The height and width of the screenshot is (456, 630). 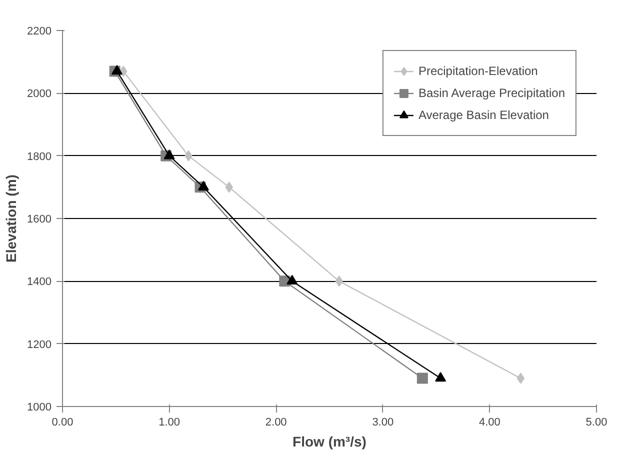 What do you see at coordinates (39, 94) in the screenshot?
I see `y-tick-label: 2000` at bounding box center [39, 94].